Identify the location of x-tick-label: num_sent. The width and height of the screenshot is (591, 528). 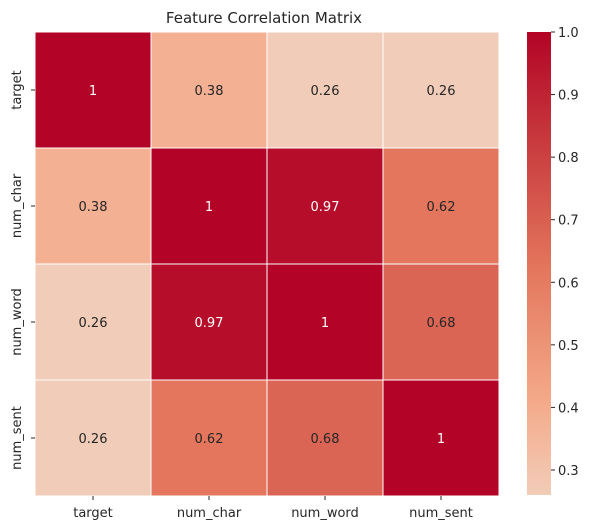
(441, 513).